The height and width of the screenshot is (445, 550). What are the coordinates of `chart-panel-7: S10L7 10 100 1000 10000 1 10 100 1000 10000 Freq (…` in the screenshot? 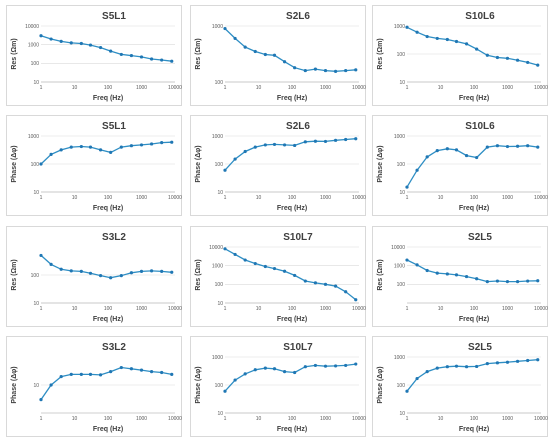 It's located at (278, 276).